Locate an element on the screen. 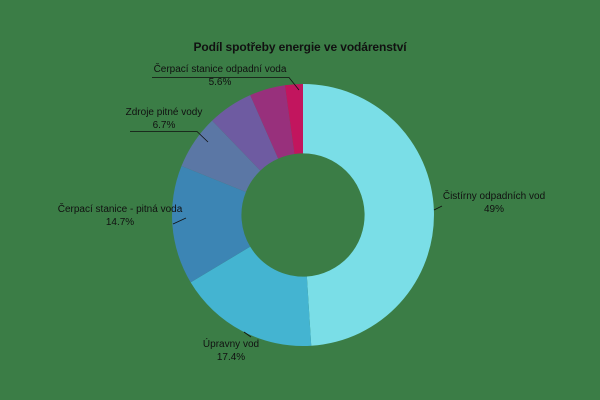 The width and height of the screenshot is (600, 400). slice-label-text: Zdroje pitné vody is located at coordinates (164, 112).